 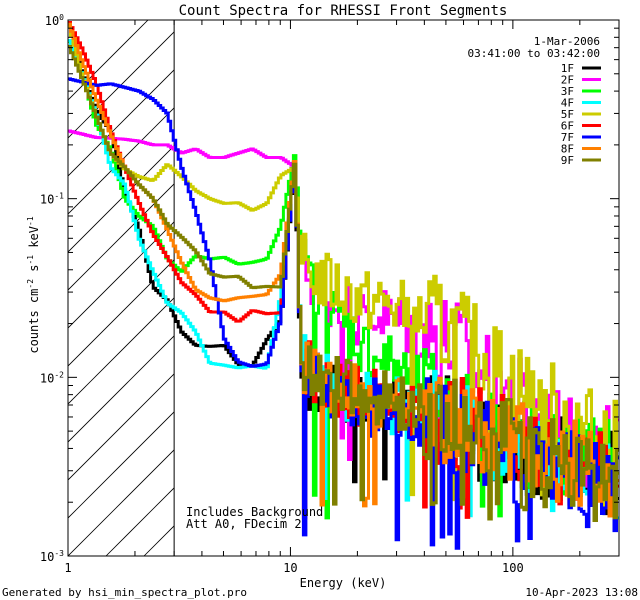 I want to click on footer-timestamp: 10-Apr-2023 13:08, so click(x=581, y=592).